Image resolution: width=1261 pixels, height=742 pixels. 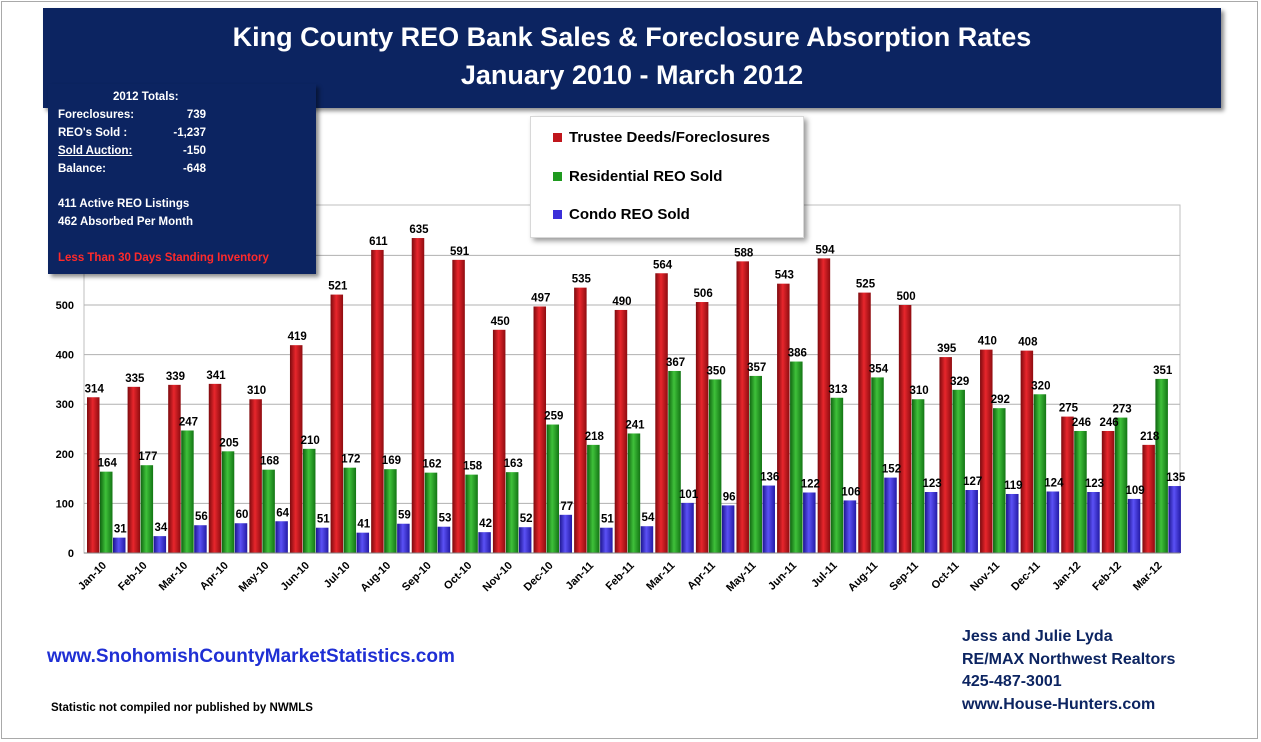 I want to click on data-label: 354, so click(x=879, y=369).